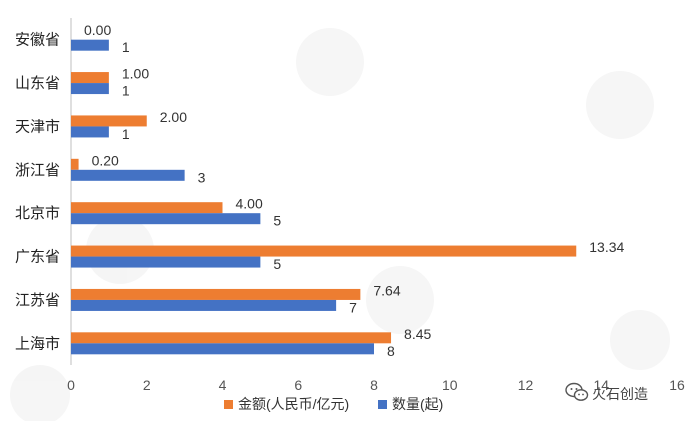 The image size is (686, 426). I want to click on category-label: 浙江省, so click(37, 170).